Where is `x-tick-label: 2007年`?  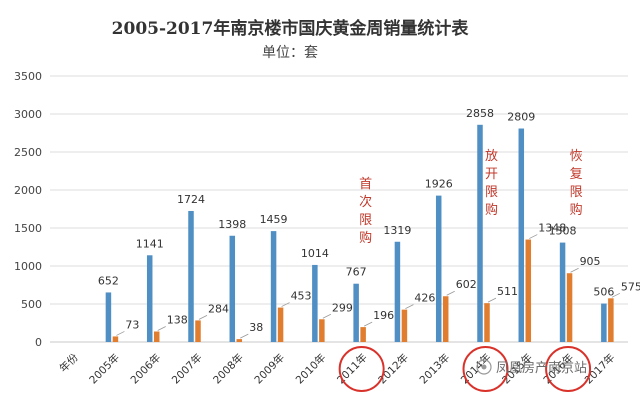 x-tick-label: 2007年 is located at coordinates (187, 369).